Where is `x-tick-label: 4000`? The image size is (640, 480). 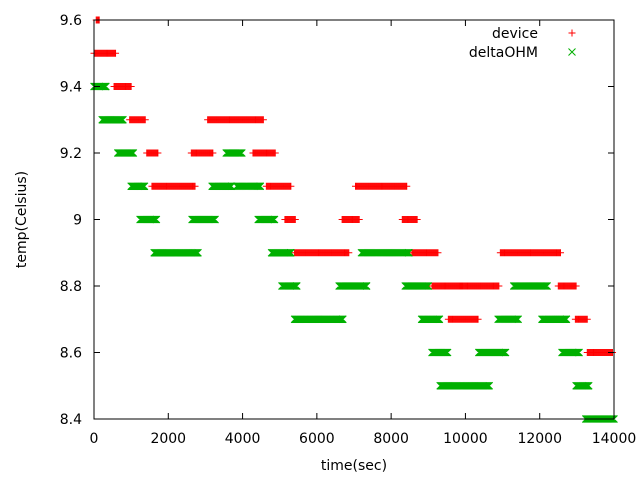 x-tick-label: 4000 is located at coordinates (243, 439).